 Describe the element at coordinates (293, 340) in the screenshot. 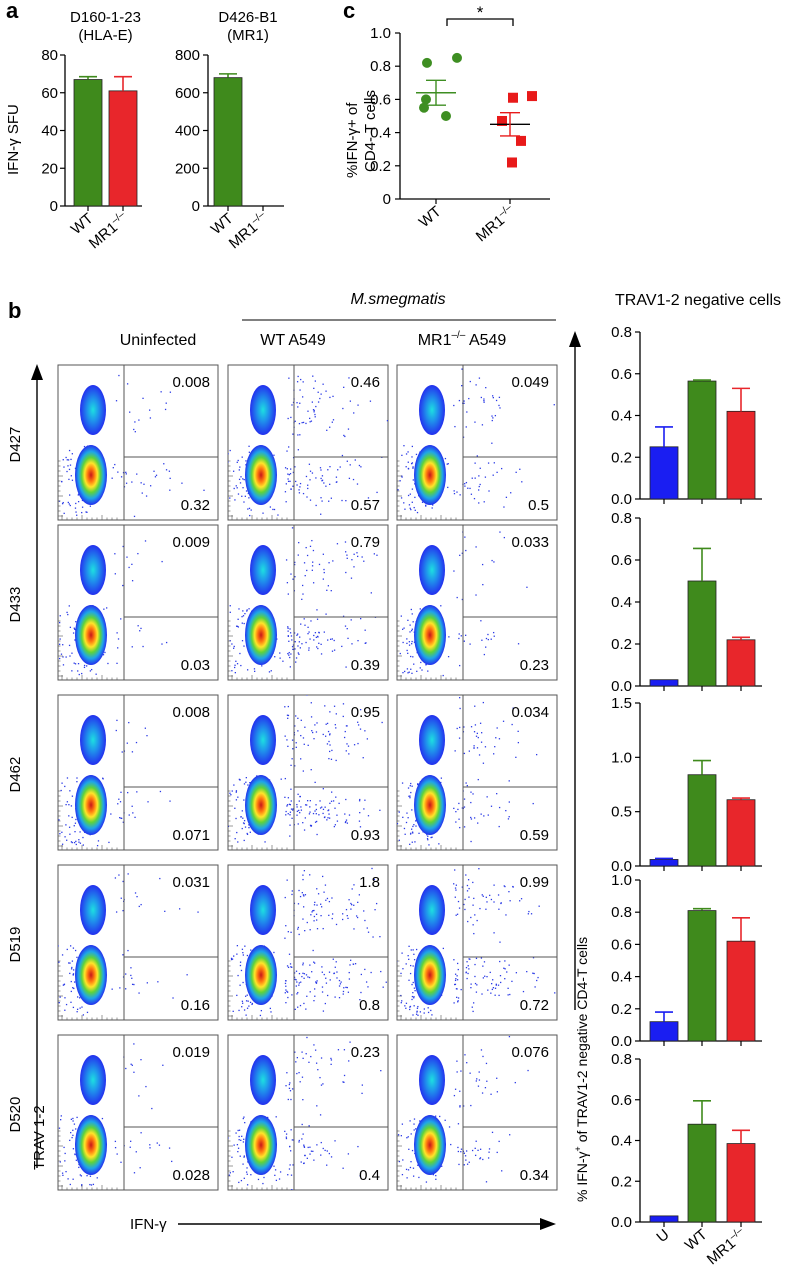

I see `column-wt-a549: WT A549` at that location.